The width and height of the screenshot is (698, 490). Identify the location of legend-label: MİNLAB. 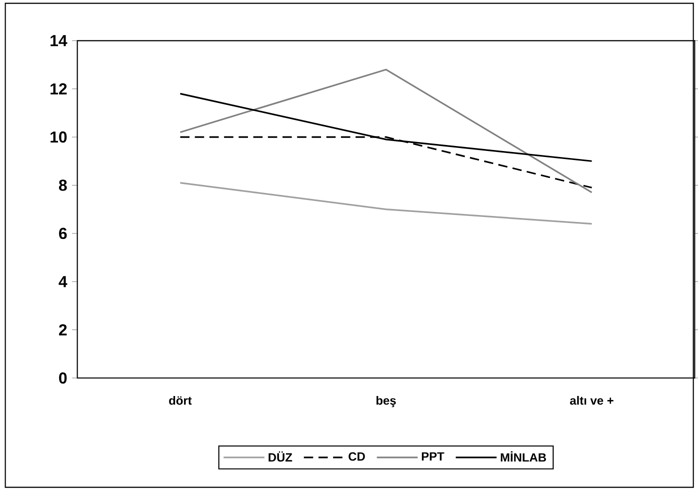
(523, 456).